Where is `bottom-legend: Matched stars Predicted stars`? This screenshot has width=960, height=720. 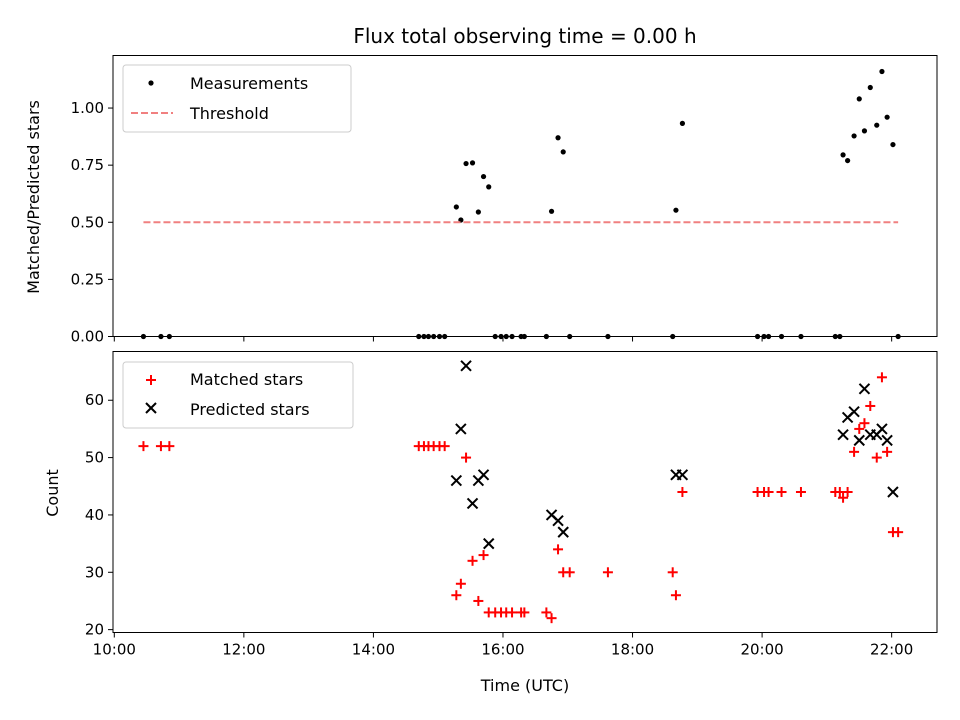
bottom-legend: Matched stars Predicted stars is located at coordinates (238, 395).